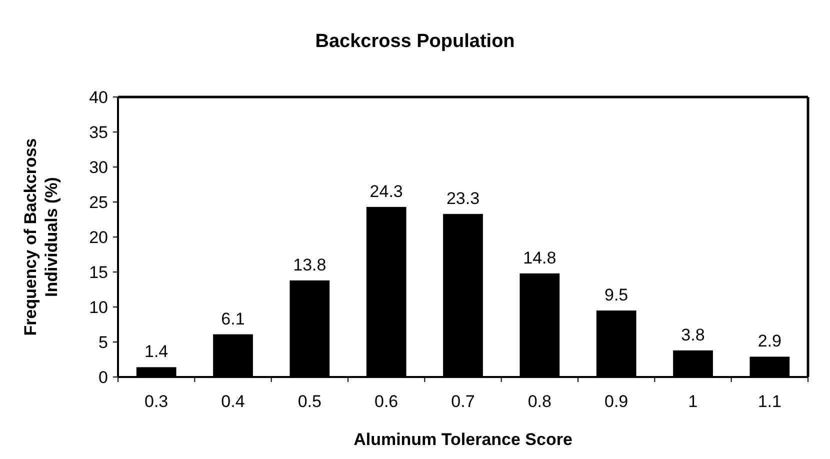 The image size is (830, 459). I want to click on data-label: 13.8, so click(309, 264).